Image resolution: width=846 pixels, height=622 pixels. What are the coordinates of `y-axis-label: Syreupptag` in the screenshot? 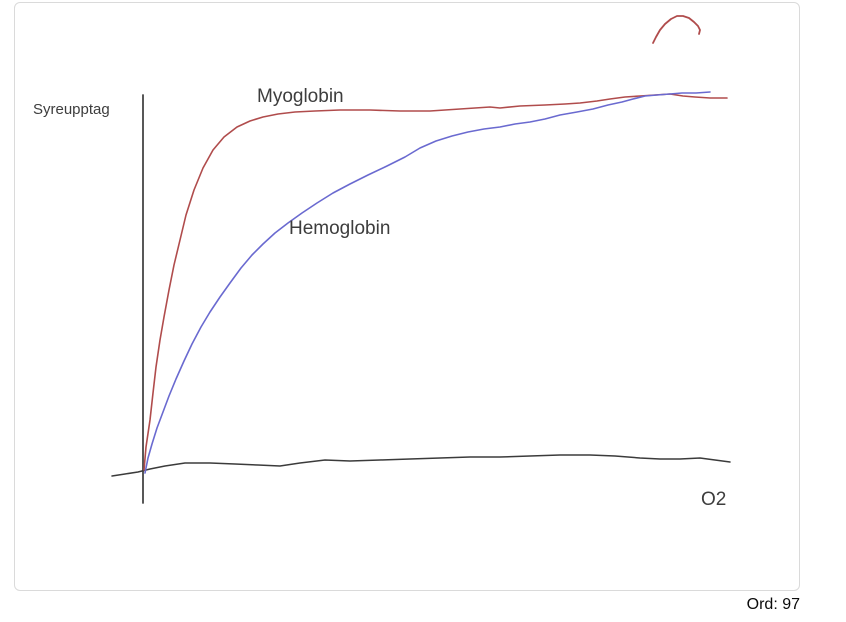 It's located at (71, 109).